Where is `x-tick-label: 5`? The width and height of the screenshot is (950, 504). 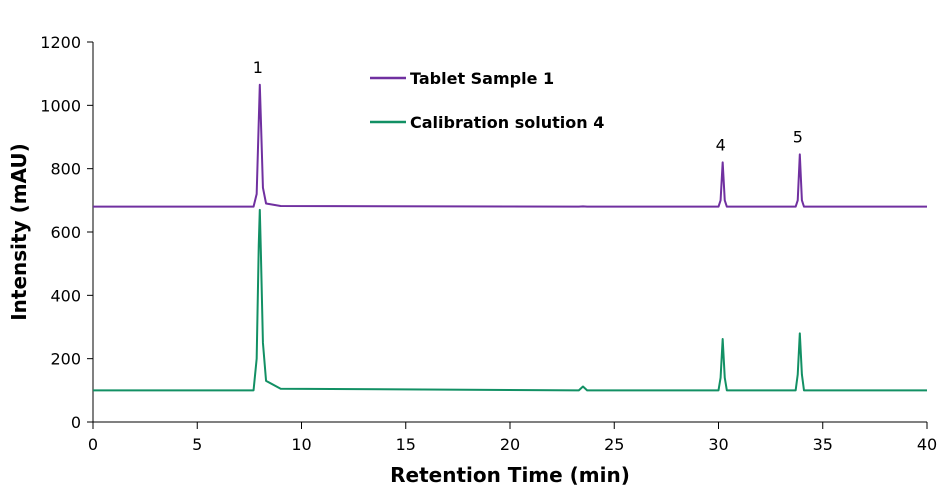
x-tick-label: 5 is located at coordinates (197, 444).